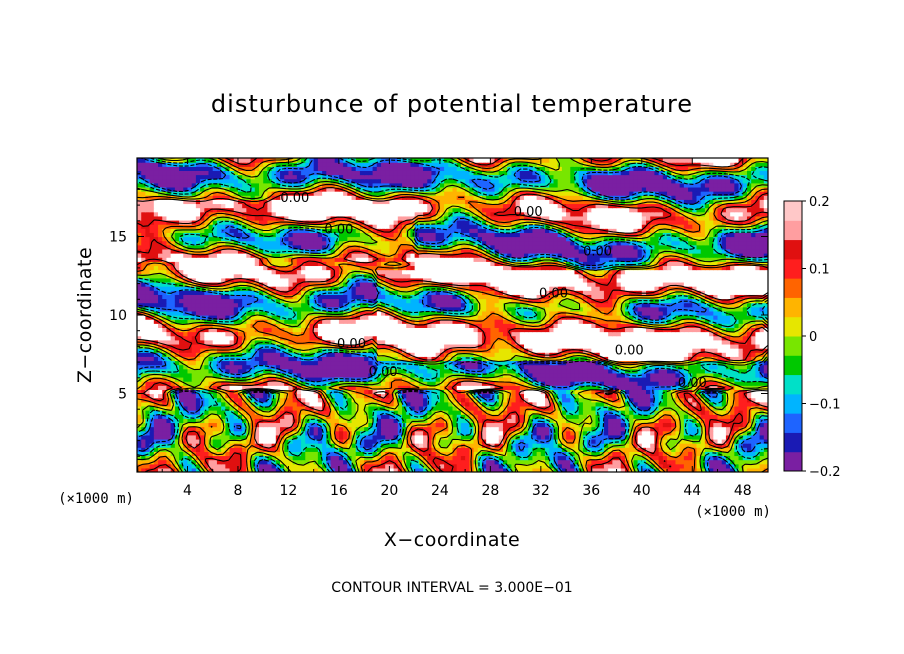  Describe the element at coordinates (493, 291) in the screenshot. I see `contour-labels: 0.000.000.000.000.000.000.000.000.00` at that location.